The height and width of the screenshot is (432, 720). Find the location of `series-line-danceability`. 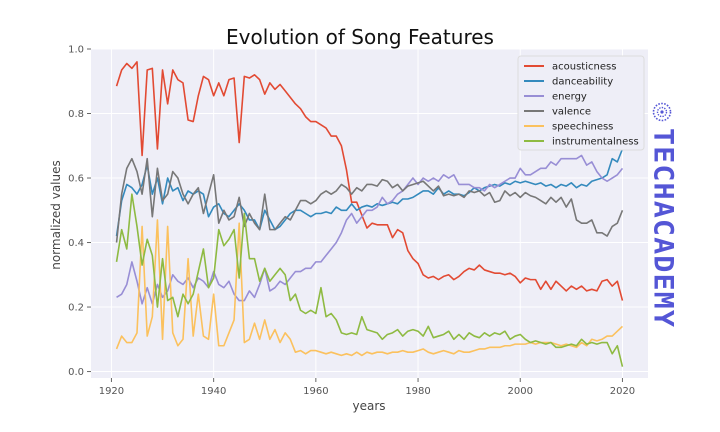

series-line-danceability is located at coordinates (369, 192).